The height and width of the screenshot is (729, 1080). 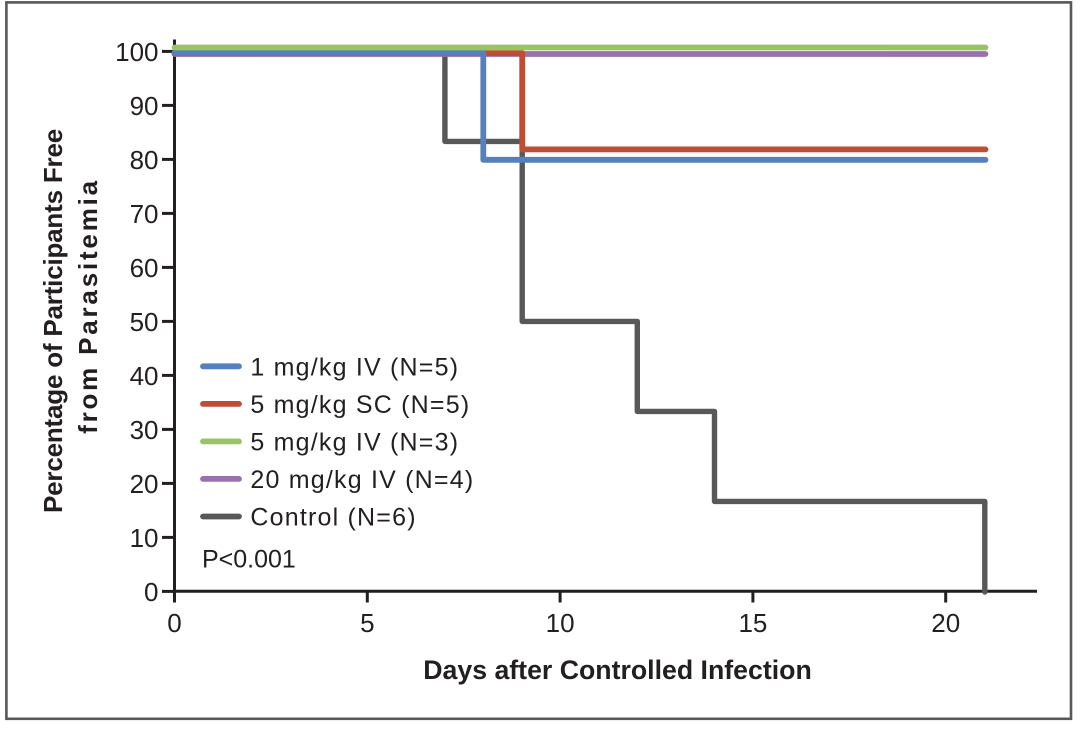 What do you see at coordinates (354, 367) in the screenshot?
I see `svg-text: 1 mg/kg IV (N=5)` at bounding box center [354, 367].